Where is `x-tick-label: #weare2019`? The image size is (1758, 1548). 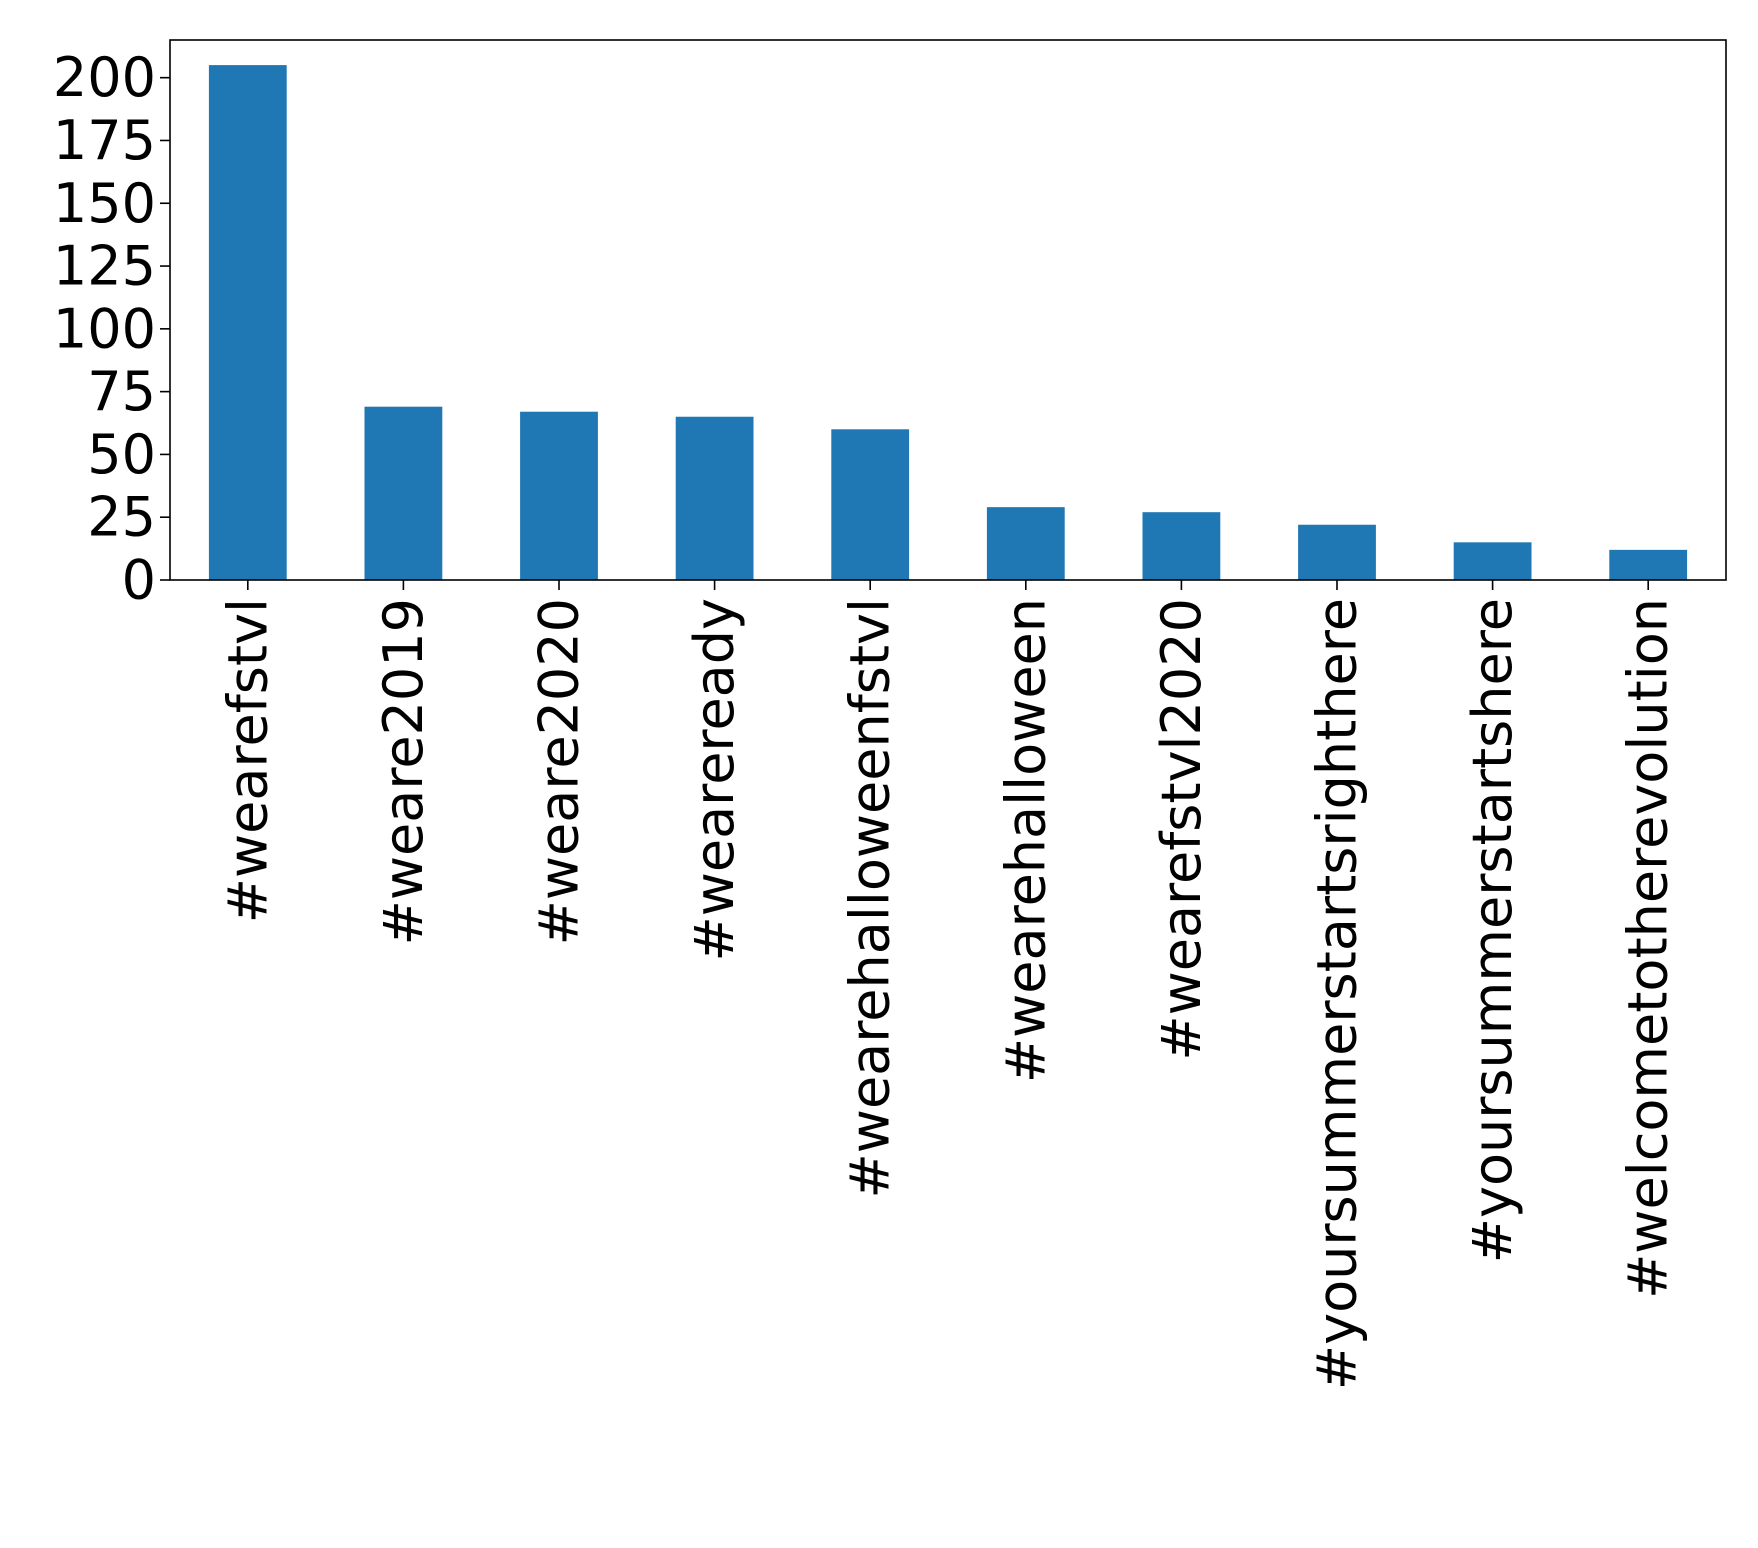
x-tick-label: #weare2019 is located at coordinates (403, 771).